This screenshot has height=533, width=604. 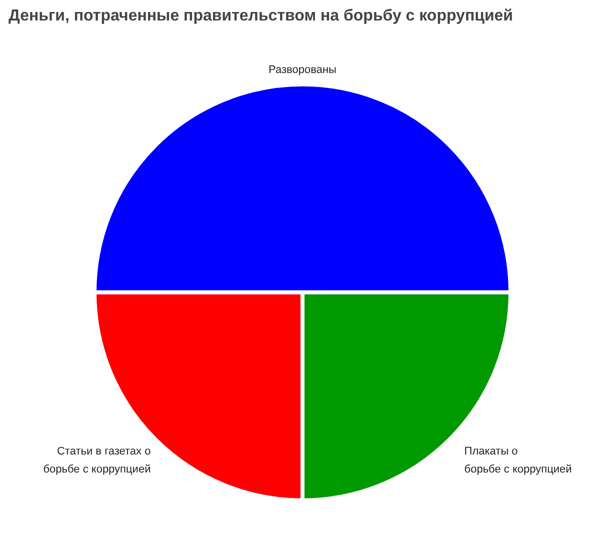 I want to click on slice-label: Статьи в газетах о борьбе с коррупцией, so click(x=97, y=460).